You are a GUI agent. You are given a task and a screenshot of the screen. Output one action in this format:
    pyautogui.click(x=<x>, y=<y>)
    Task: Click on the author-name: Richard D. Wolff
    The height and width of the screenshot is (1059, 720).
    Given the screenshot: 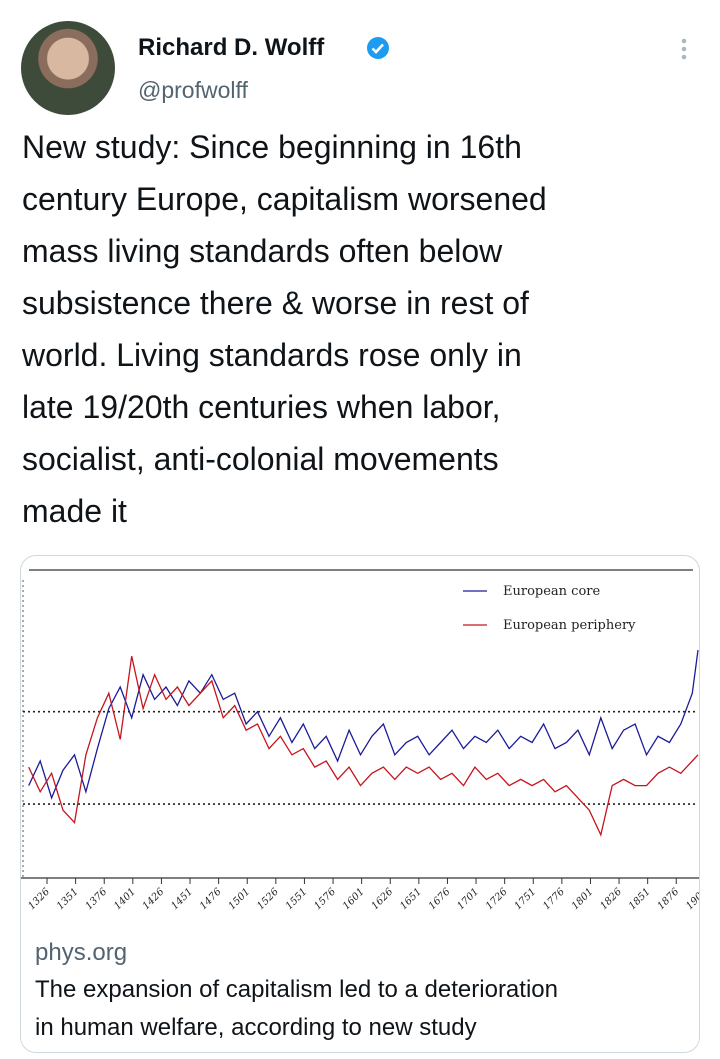 What is the action you would take?
    pyautogui.click(x=231, y=47)
    